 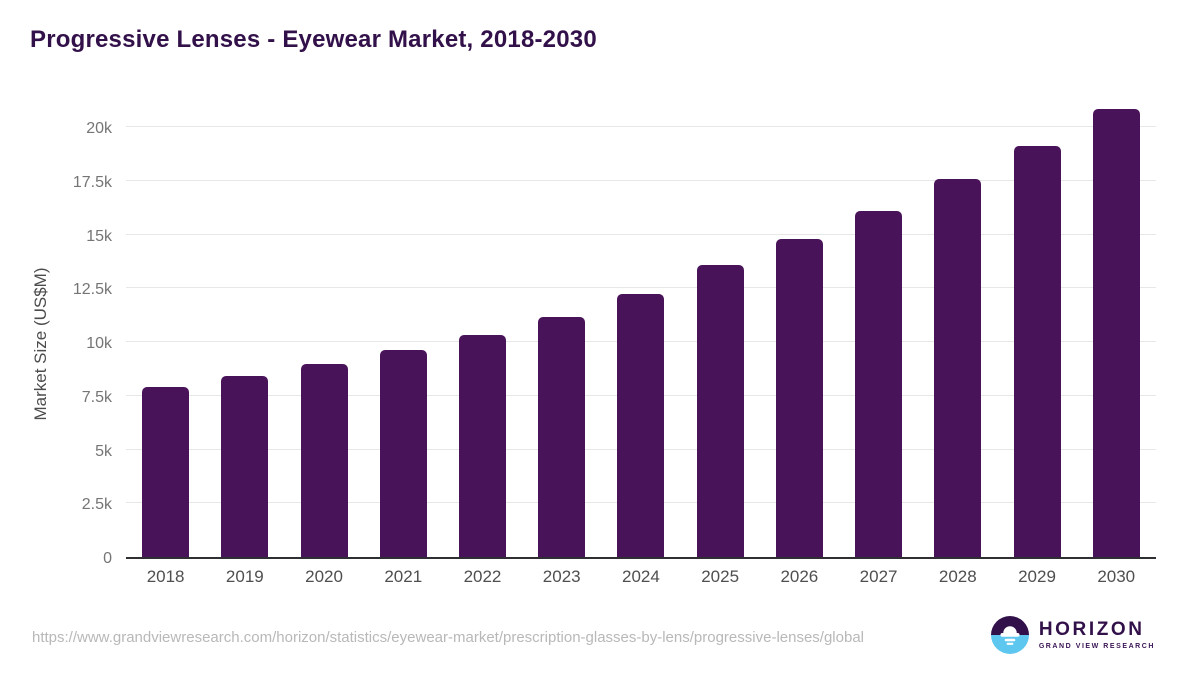 What do you see at coordinates (720, 576) in the screenshot?
I see `x-label-2025: 2025` at bounding box center [720, 576].